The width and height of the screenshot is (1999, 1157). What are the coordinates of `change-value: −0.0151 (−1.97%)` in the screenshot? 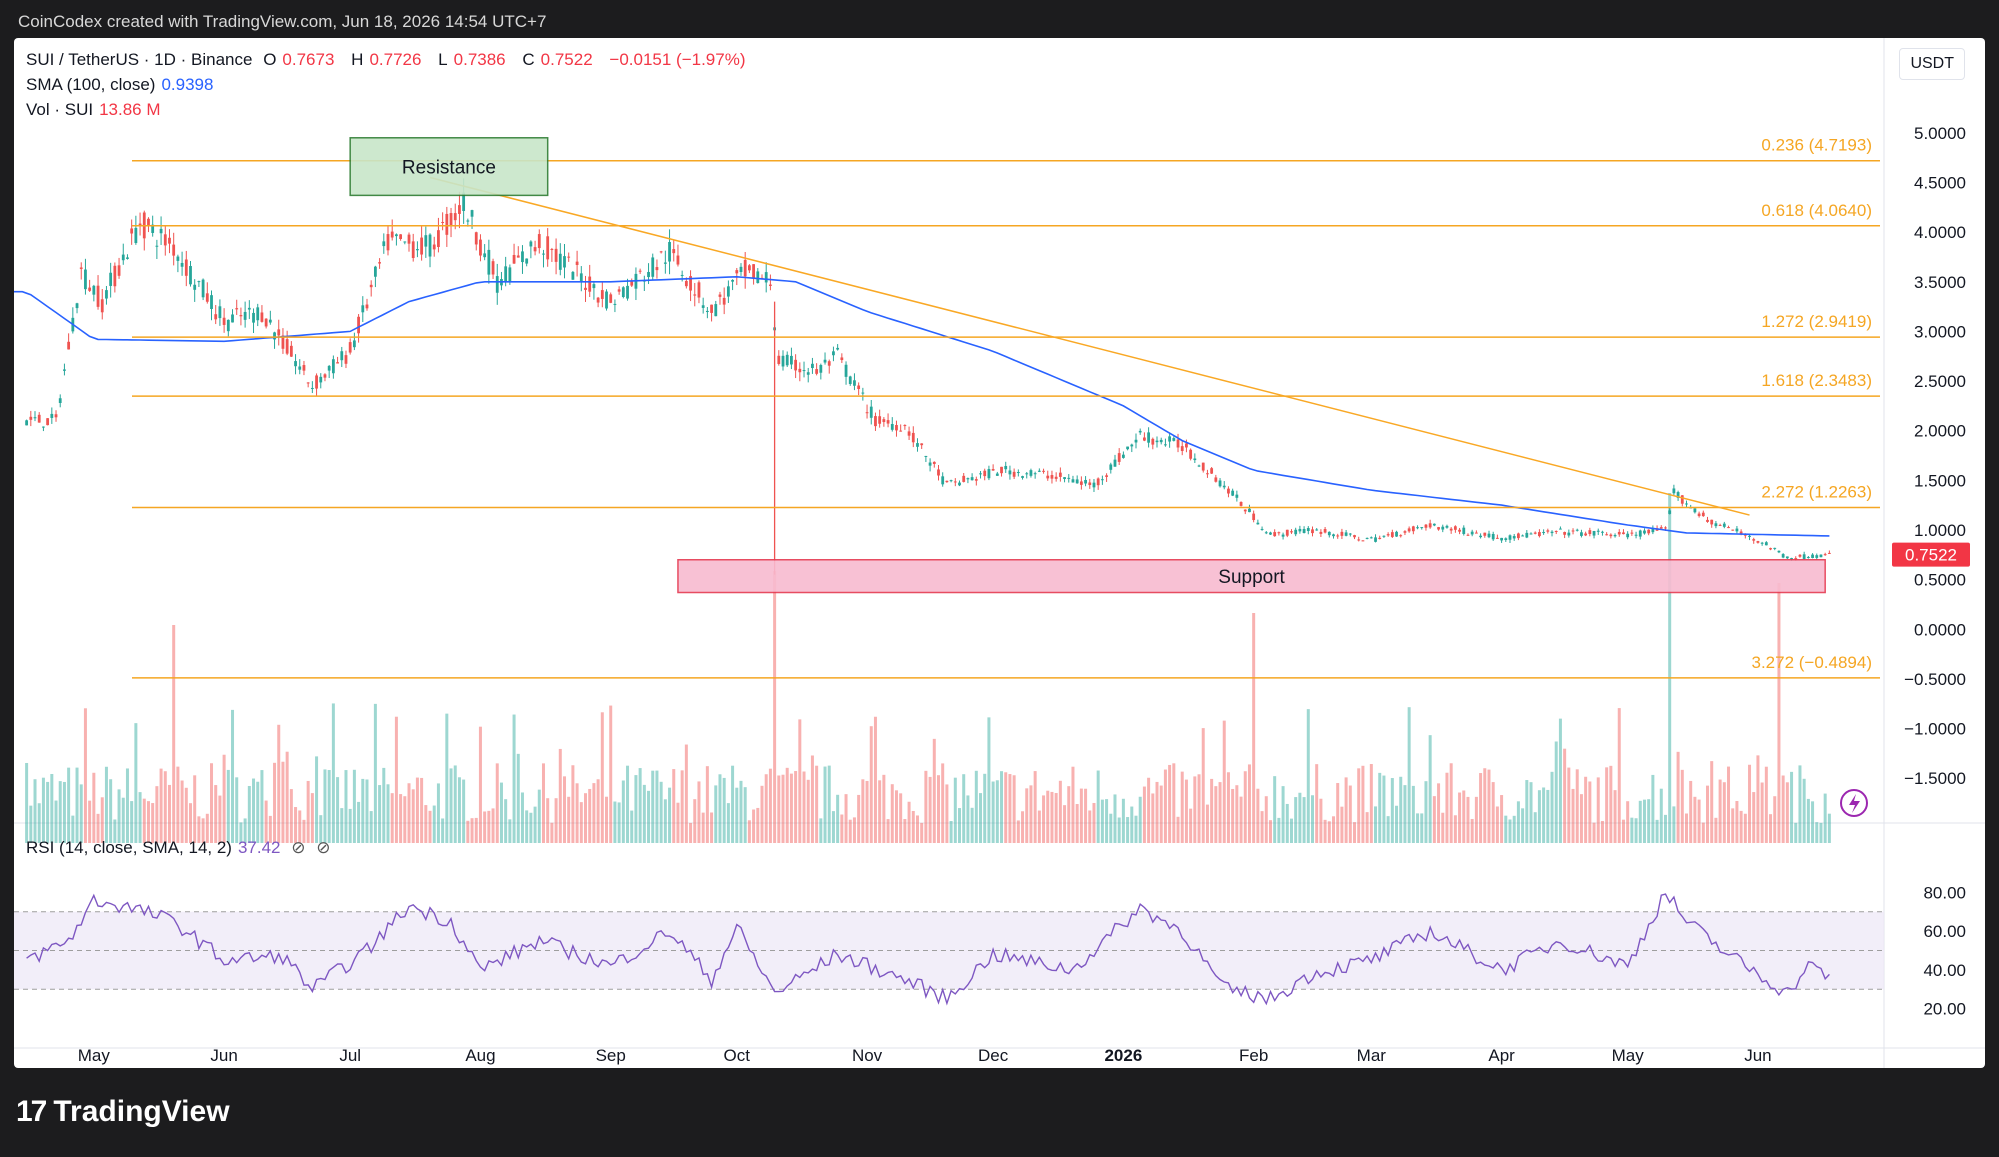 It's located at (677, 59).